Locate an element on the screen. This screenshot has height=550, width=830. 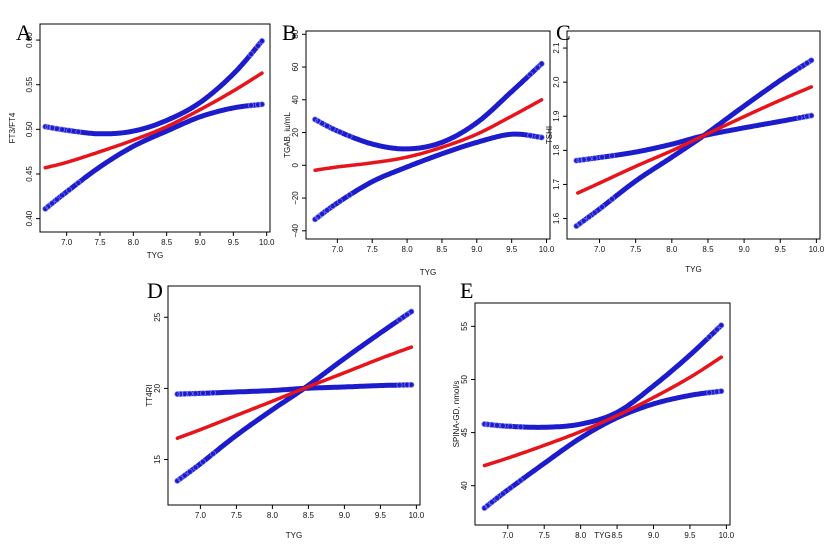
ci-line-upper is located at coordinates (603, 376).